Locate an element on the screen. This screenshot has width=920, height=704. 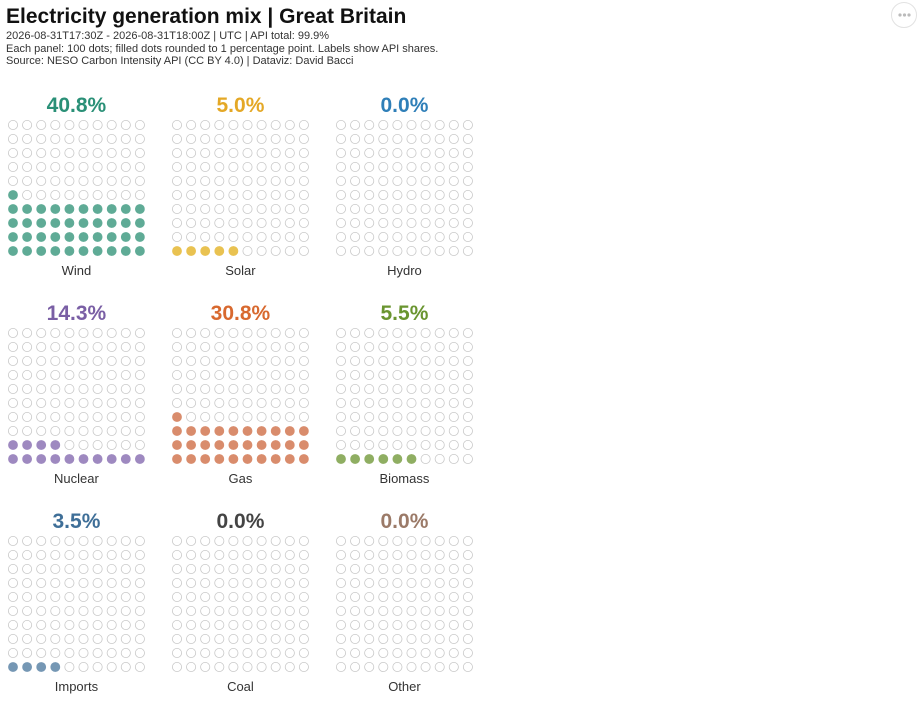
more-options-button is located at coordinates (904, 15).